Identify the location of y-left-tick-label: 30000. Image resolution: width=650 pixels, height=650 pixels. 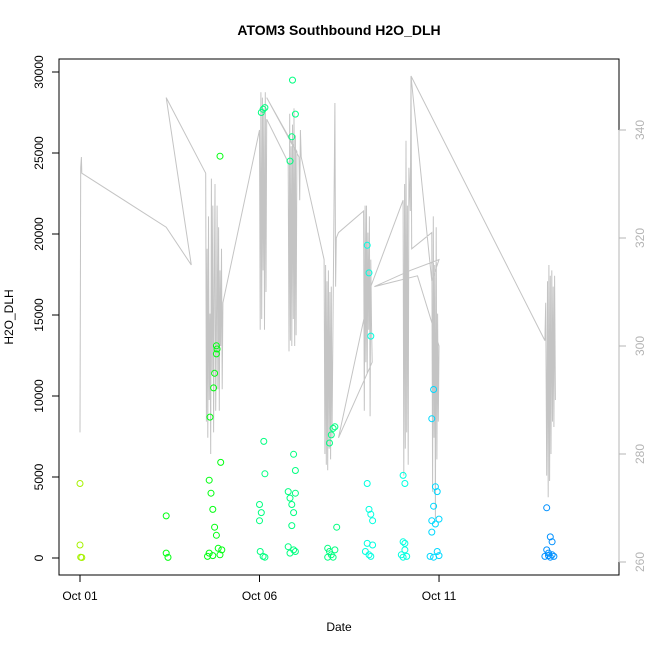
(39, 72).